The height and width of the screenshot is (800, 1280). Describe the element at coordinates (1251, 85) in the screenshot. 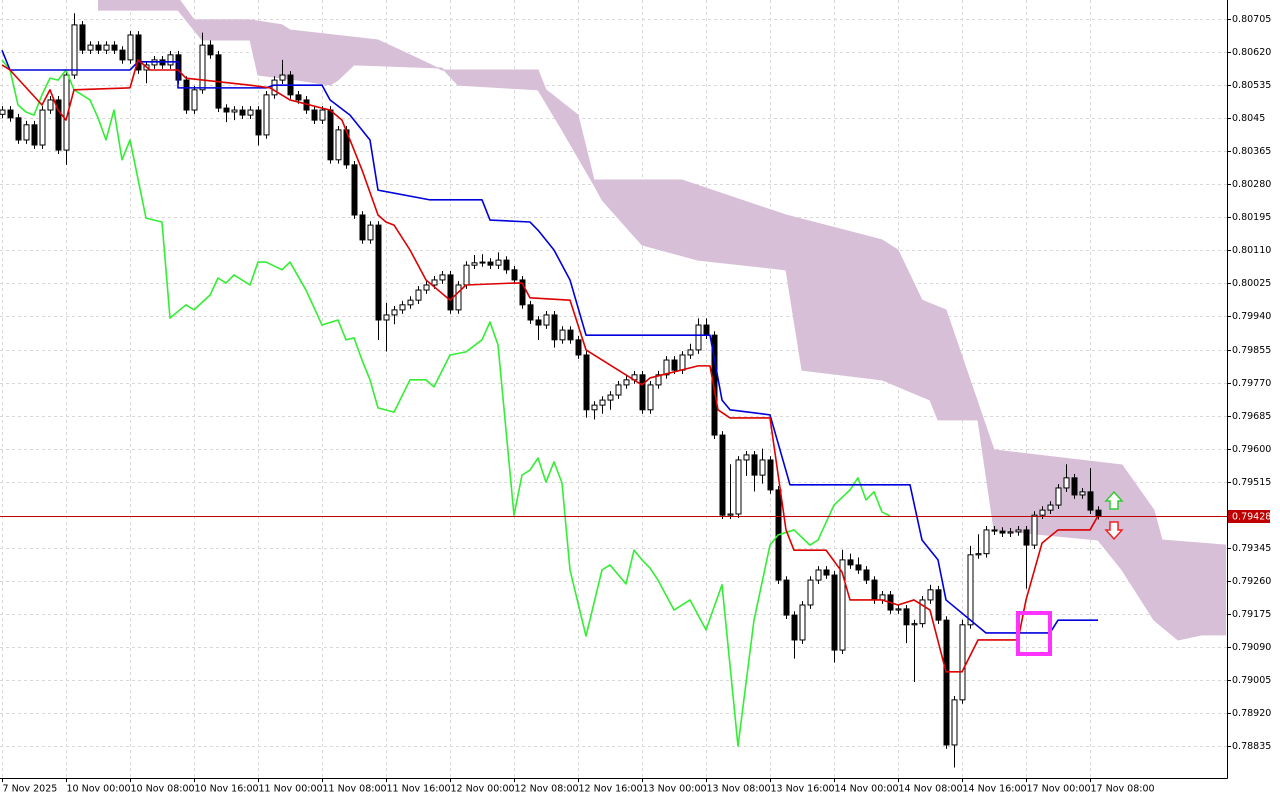

I see `y-tick-label: 0.80535` at that location.